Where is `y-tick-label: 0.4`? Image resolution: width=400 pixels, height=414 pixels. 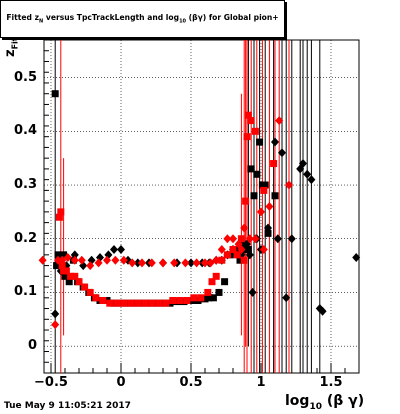
y-tick-label: 0.4 is located at coordinates (25, 131).